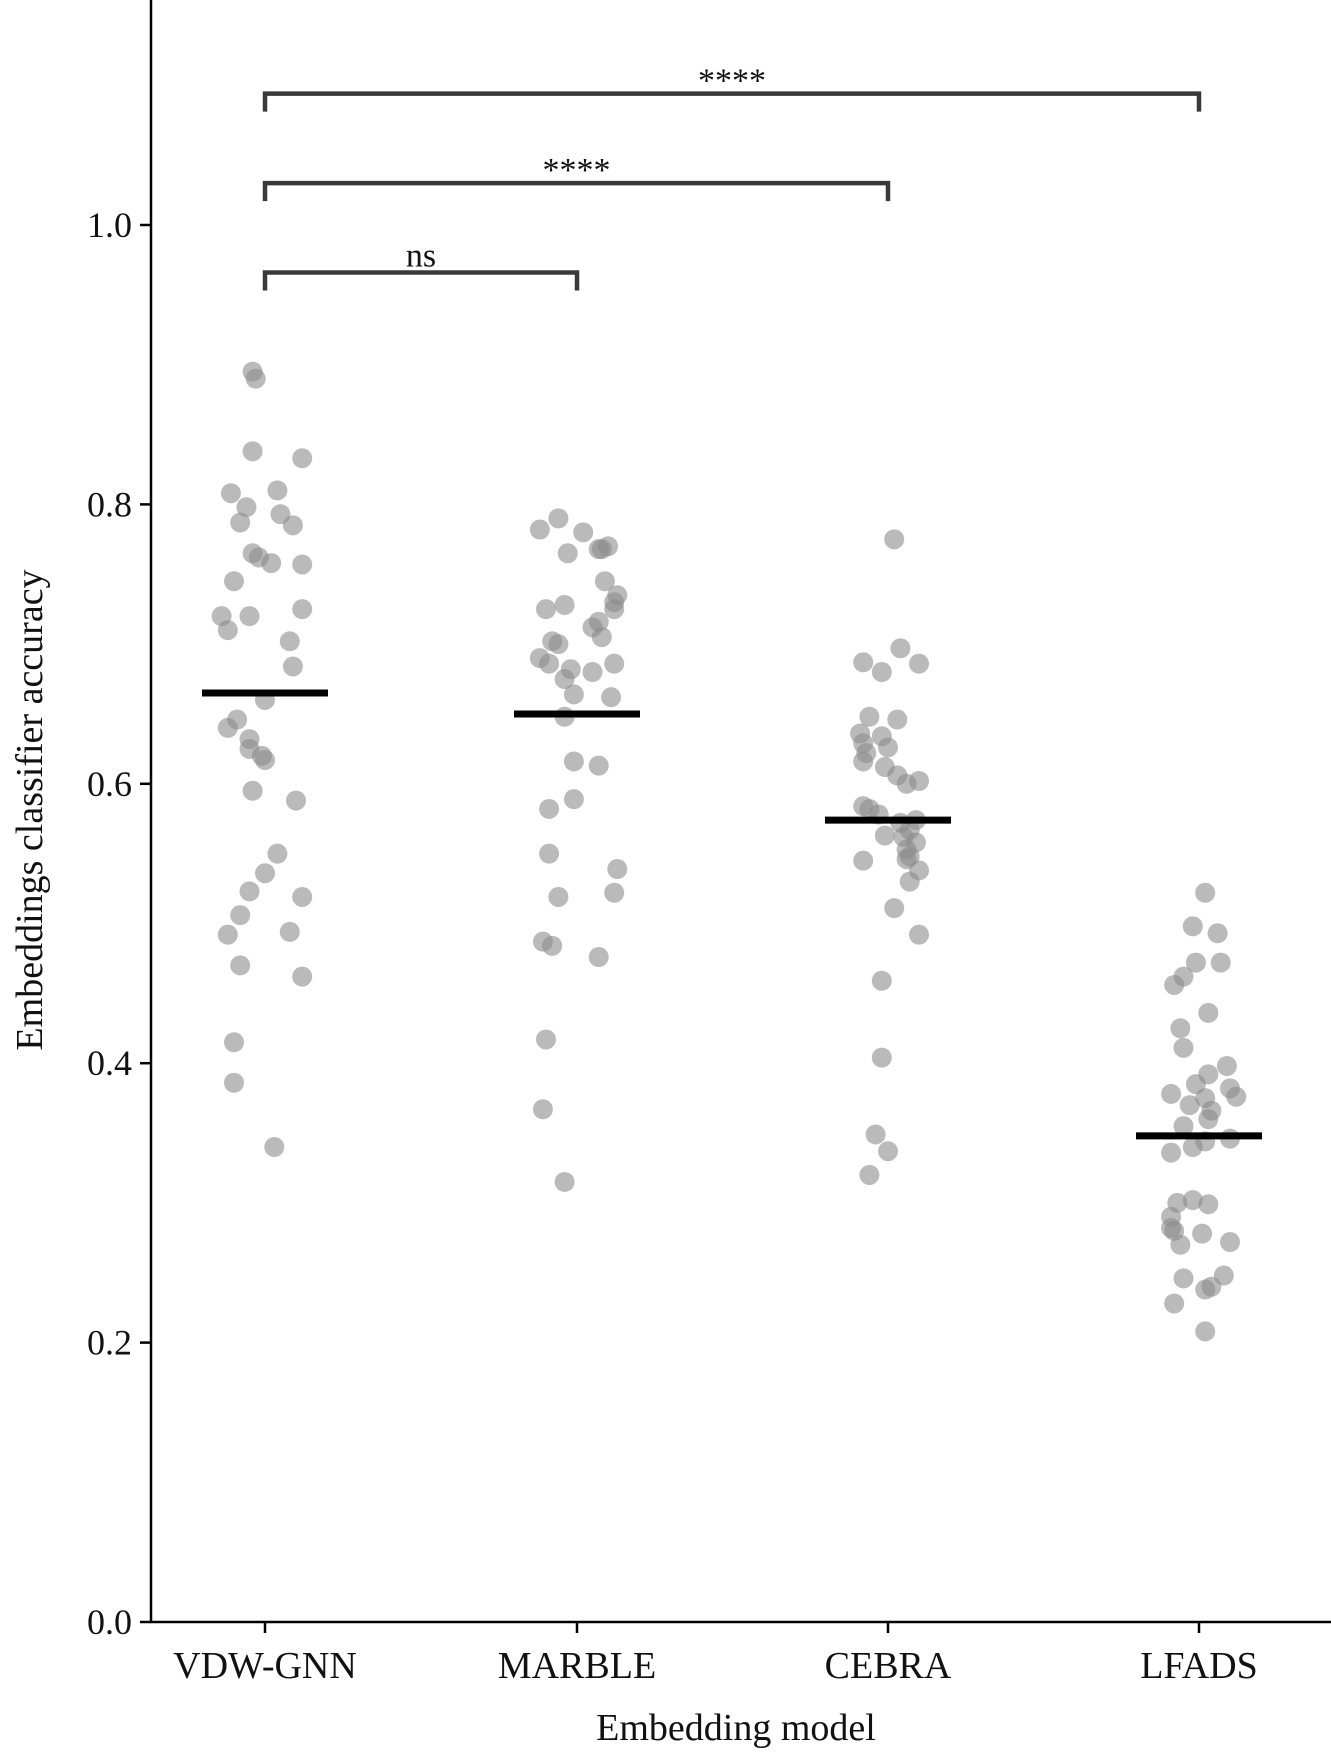  What do you see at coordinates (265, 1666) in the screenshot?
I see `category-label: VDW-GNN` at bounding box center [265, 1666].